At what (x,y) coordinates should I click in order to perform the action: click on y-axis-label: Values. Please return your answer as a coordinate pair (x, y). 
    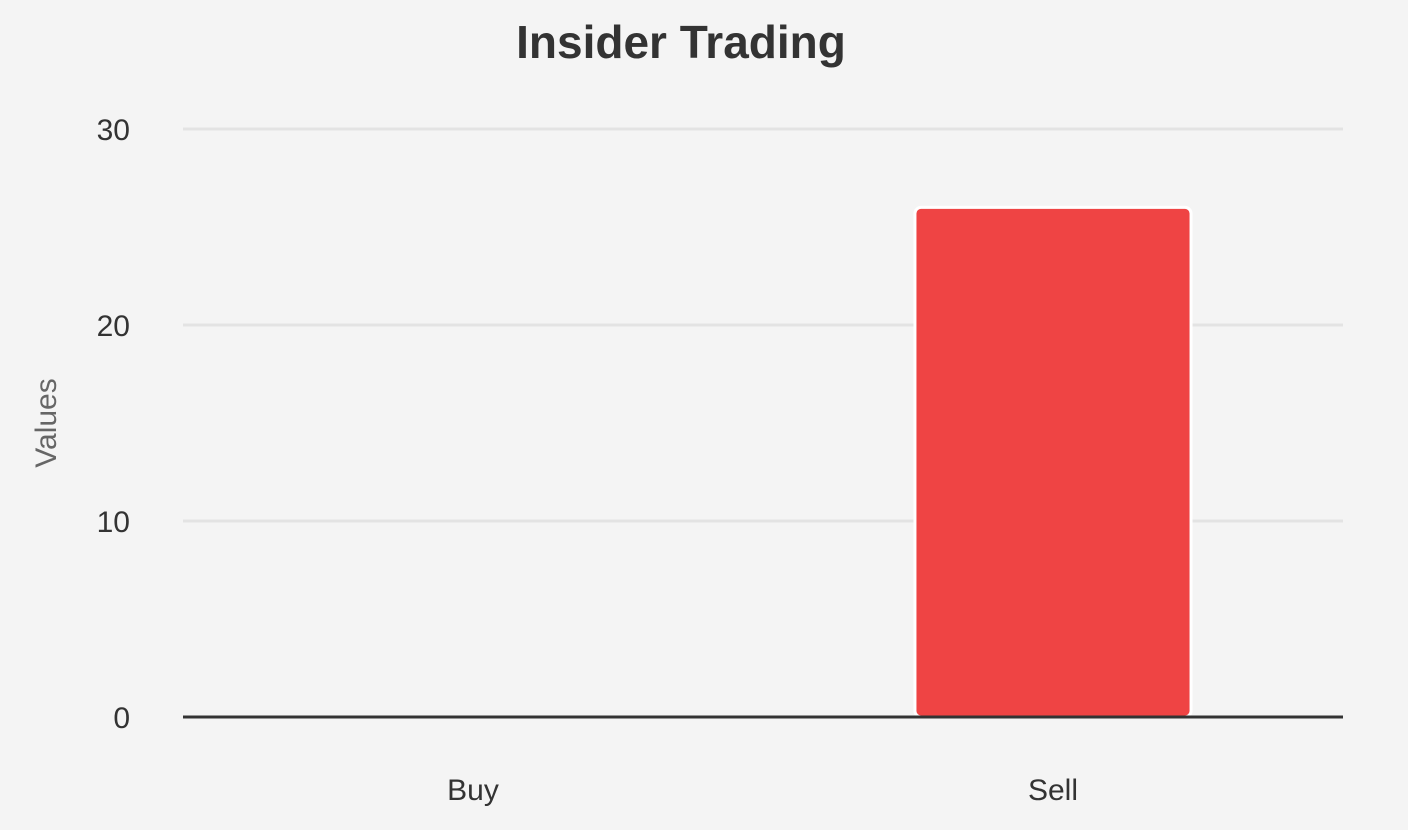
    Looking at the image, I should click on (46, 423).